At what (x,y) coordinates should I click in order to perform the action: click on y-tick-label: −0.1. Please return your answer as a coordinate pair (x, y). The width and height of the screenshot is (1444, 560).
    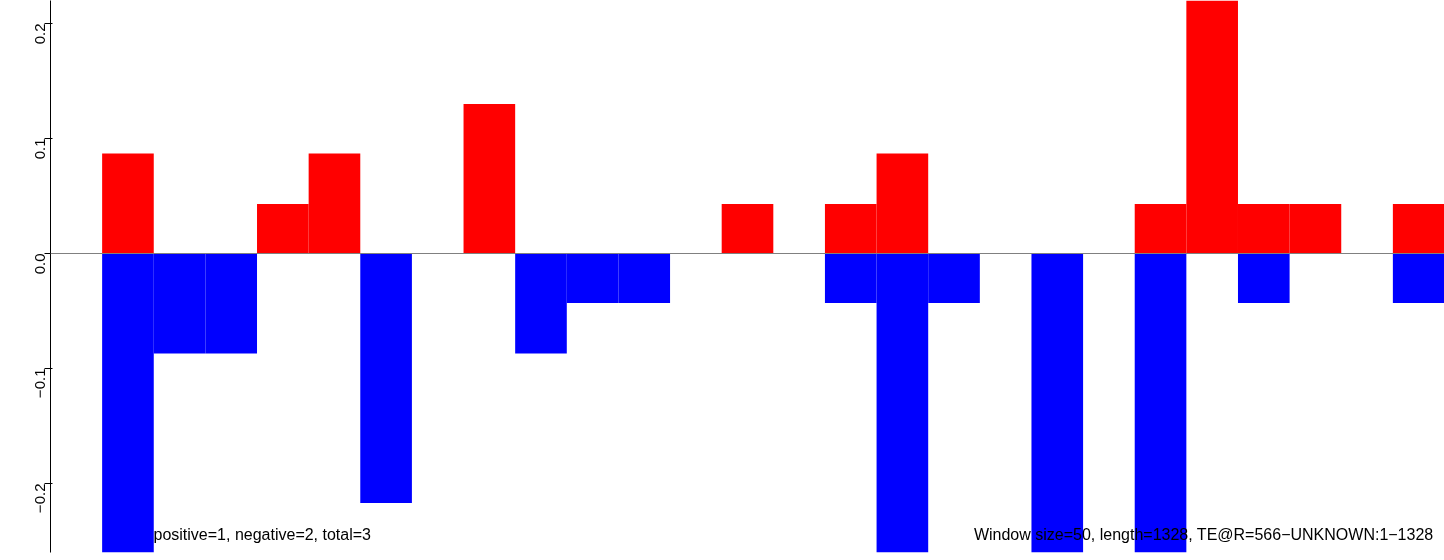
    Looking at the image, I should click on (39, 383).